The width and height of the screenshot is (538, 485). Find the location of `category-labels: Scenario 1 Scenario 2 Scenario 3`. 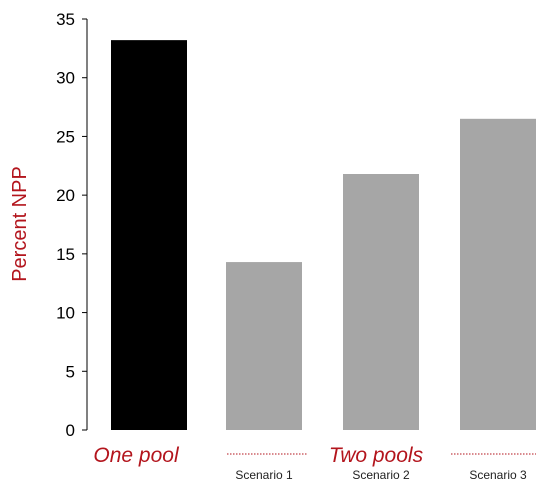

category-labels: Scenario 1 Scenario 2 Scenario 3 is located at coordinates (381, 475).